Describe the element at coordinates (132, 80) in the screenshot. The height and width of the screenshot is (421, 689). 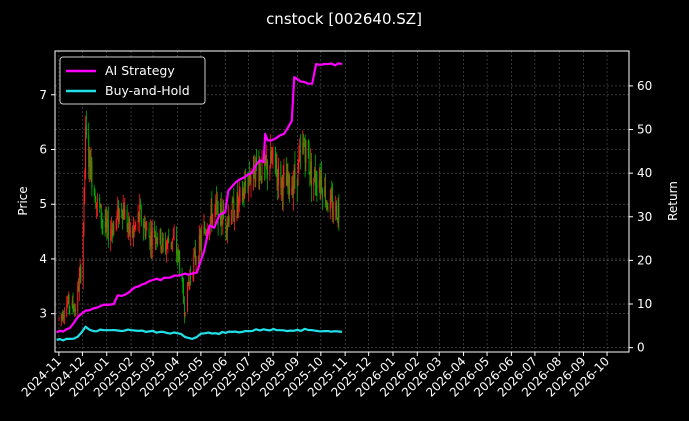
I see `legend: AI Strategy Buy-and-Hold` at that location.